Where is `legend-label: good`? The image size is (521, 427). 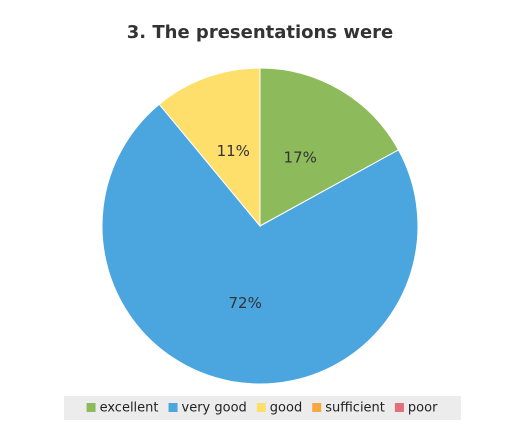
legend-label: good is located at coordinates (286, 408).